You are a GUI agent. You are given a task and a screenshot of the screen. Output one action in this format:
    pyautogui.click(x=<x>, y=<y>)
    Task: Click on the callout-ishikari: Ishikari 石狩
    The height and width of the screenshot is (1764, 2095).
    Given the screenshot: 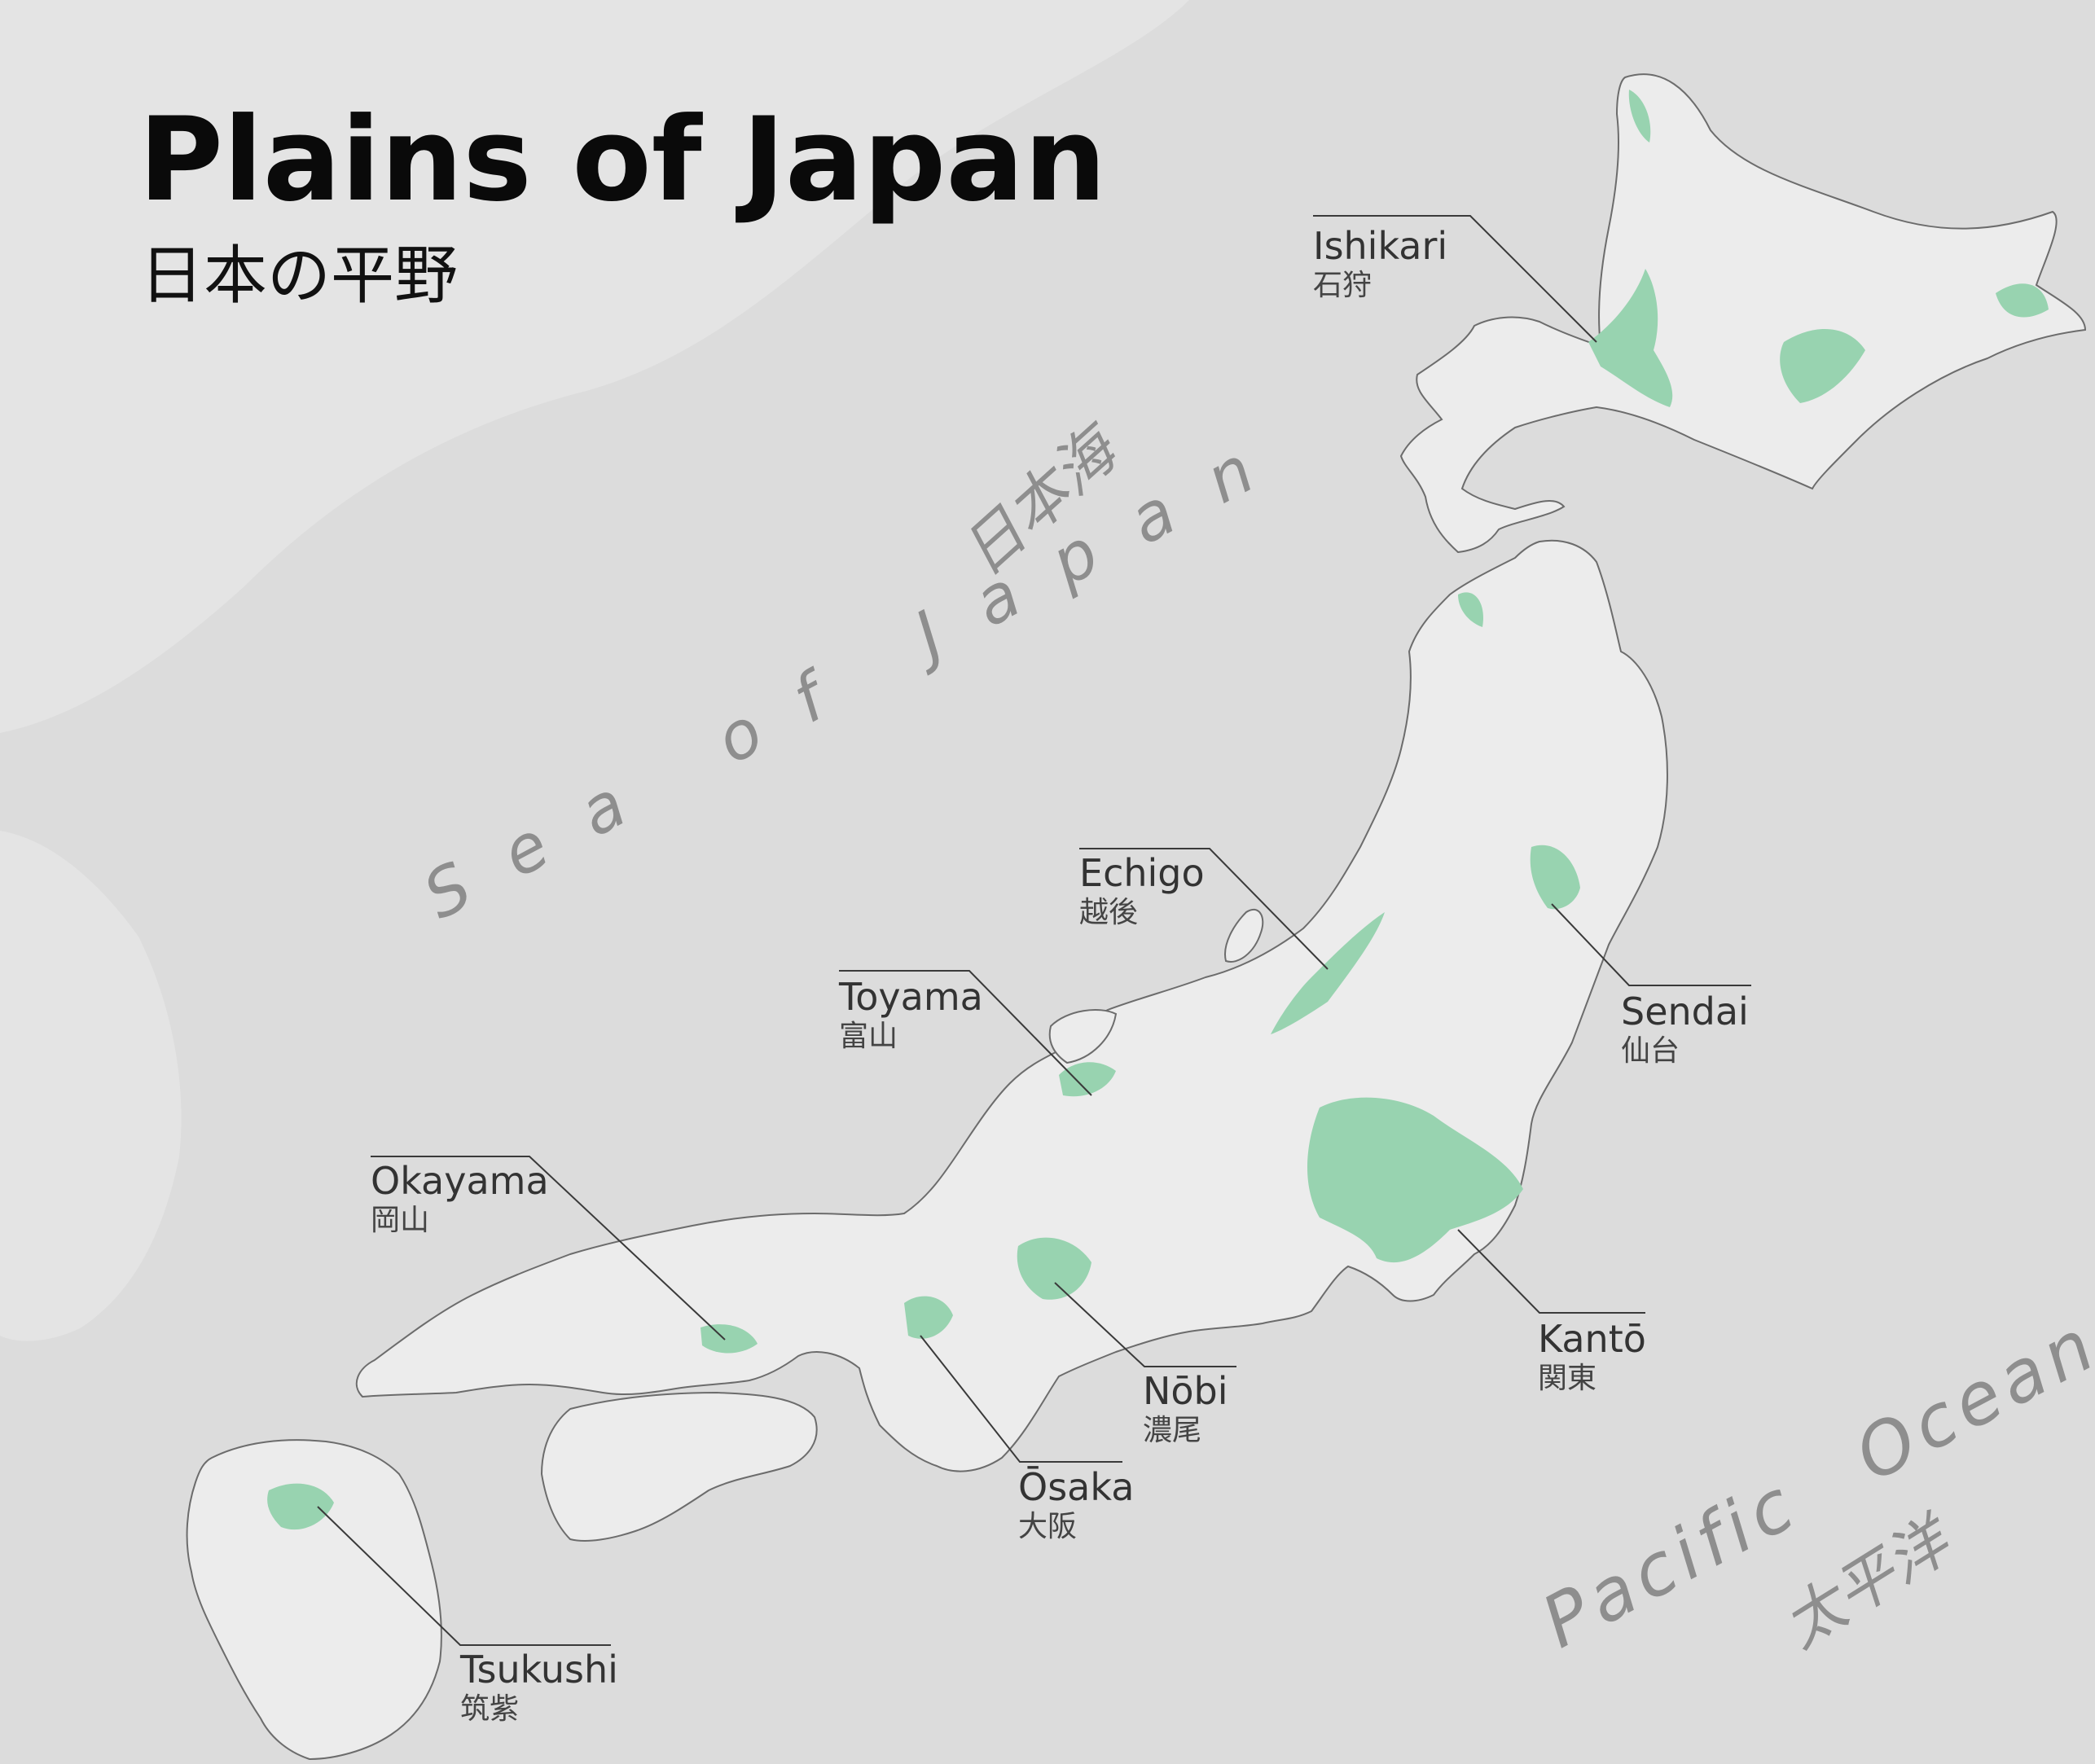 What is the action you would take?
    pyautogui.click(x=1455, y=279)
    